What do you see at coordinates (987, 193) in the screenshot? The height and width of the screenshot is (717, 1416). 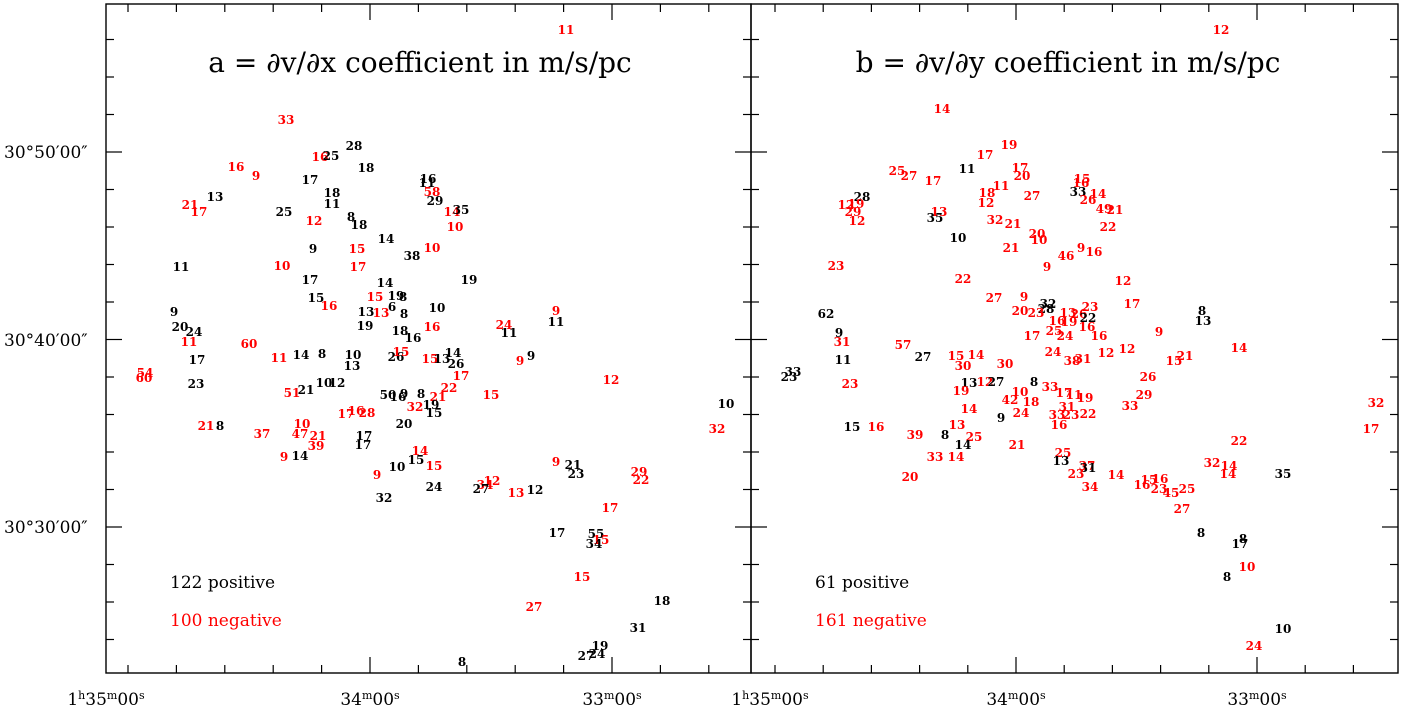 I see `negative-point-label: 18` at bounding box center [987, 193].